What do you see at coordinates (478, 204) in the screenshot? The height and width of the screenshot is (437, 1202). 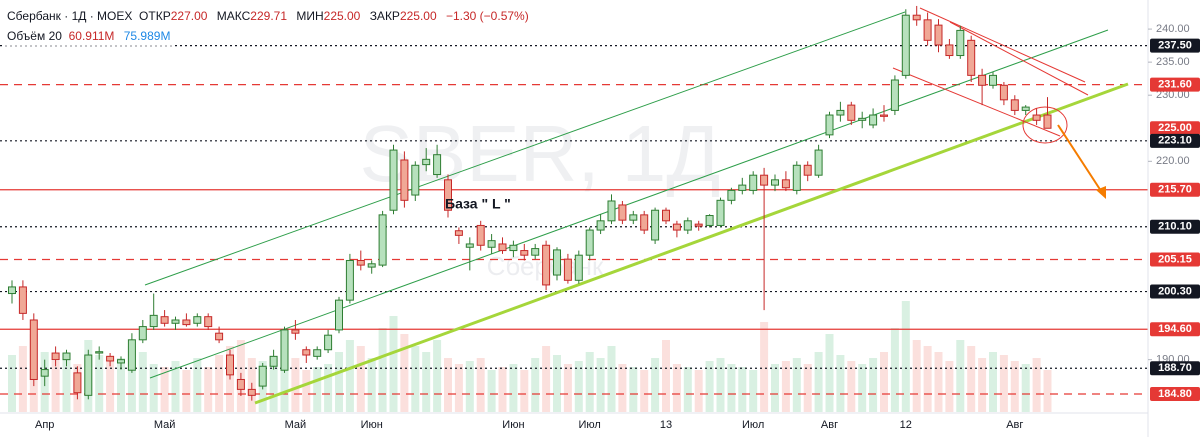 I see `annotation: База " L "` at bounding box center [478, 204].